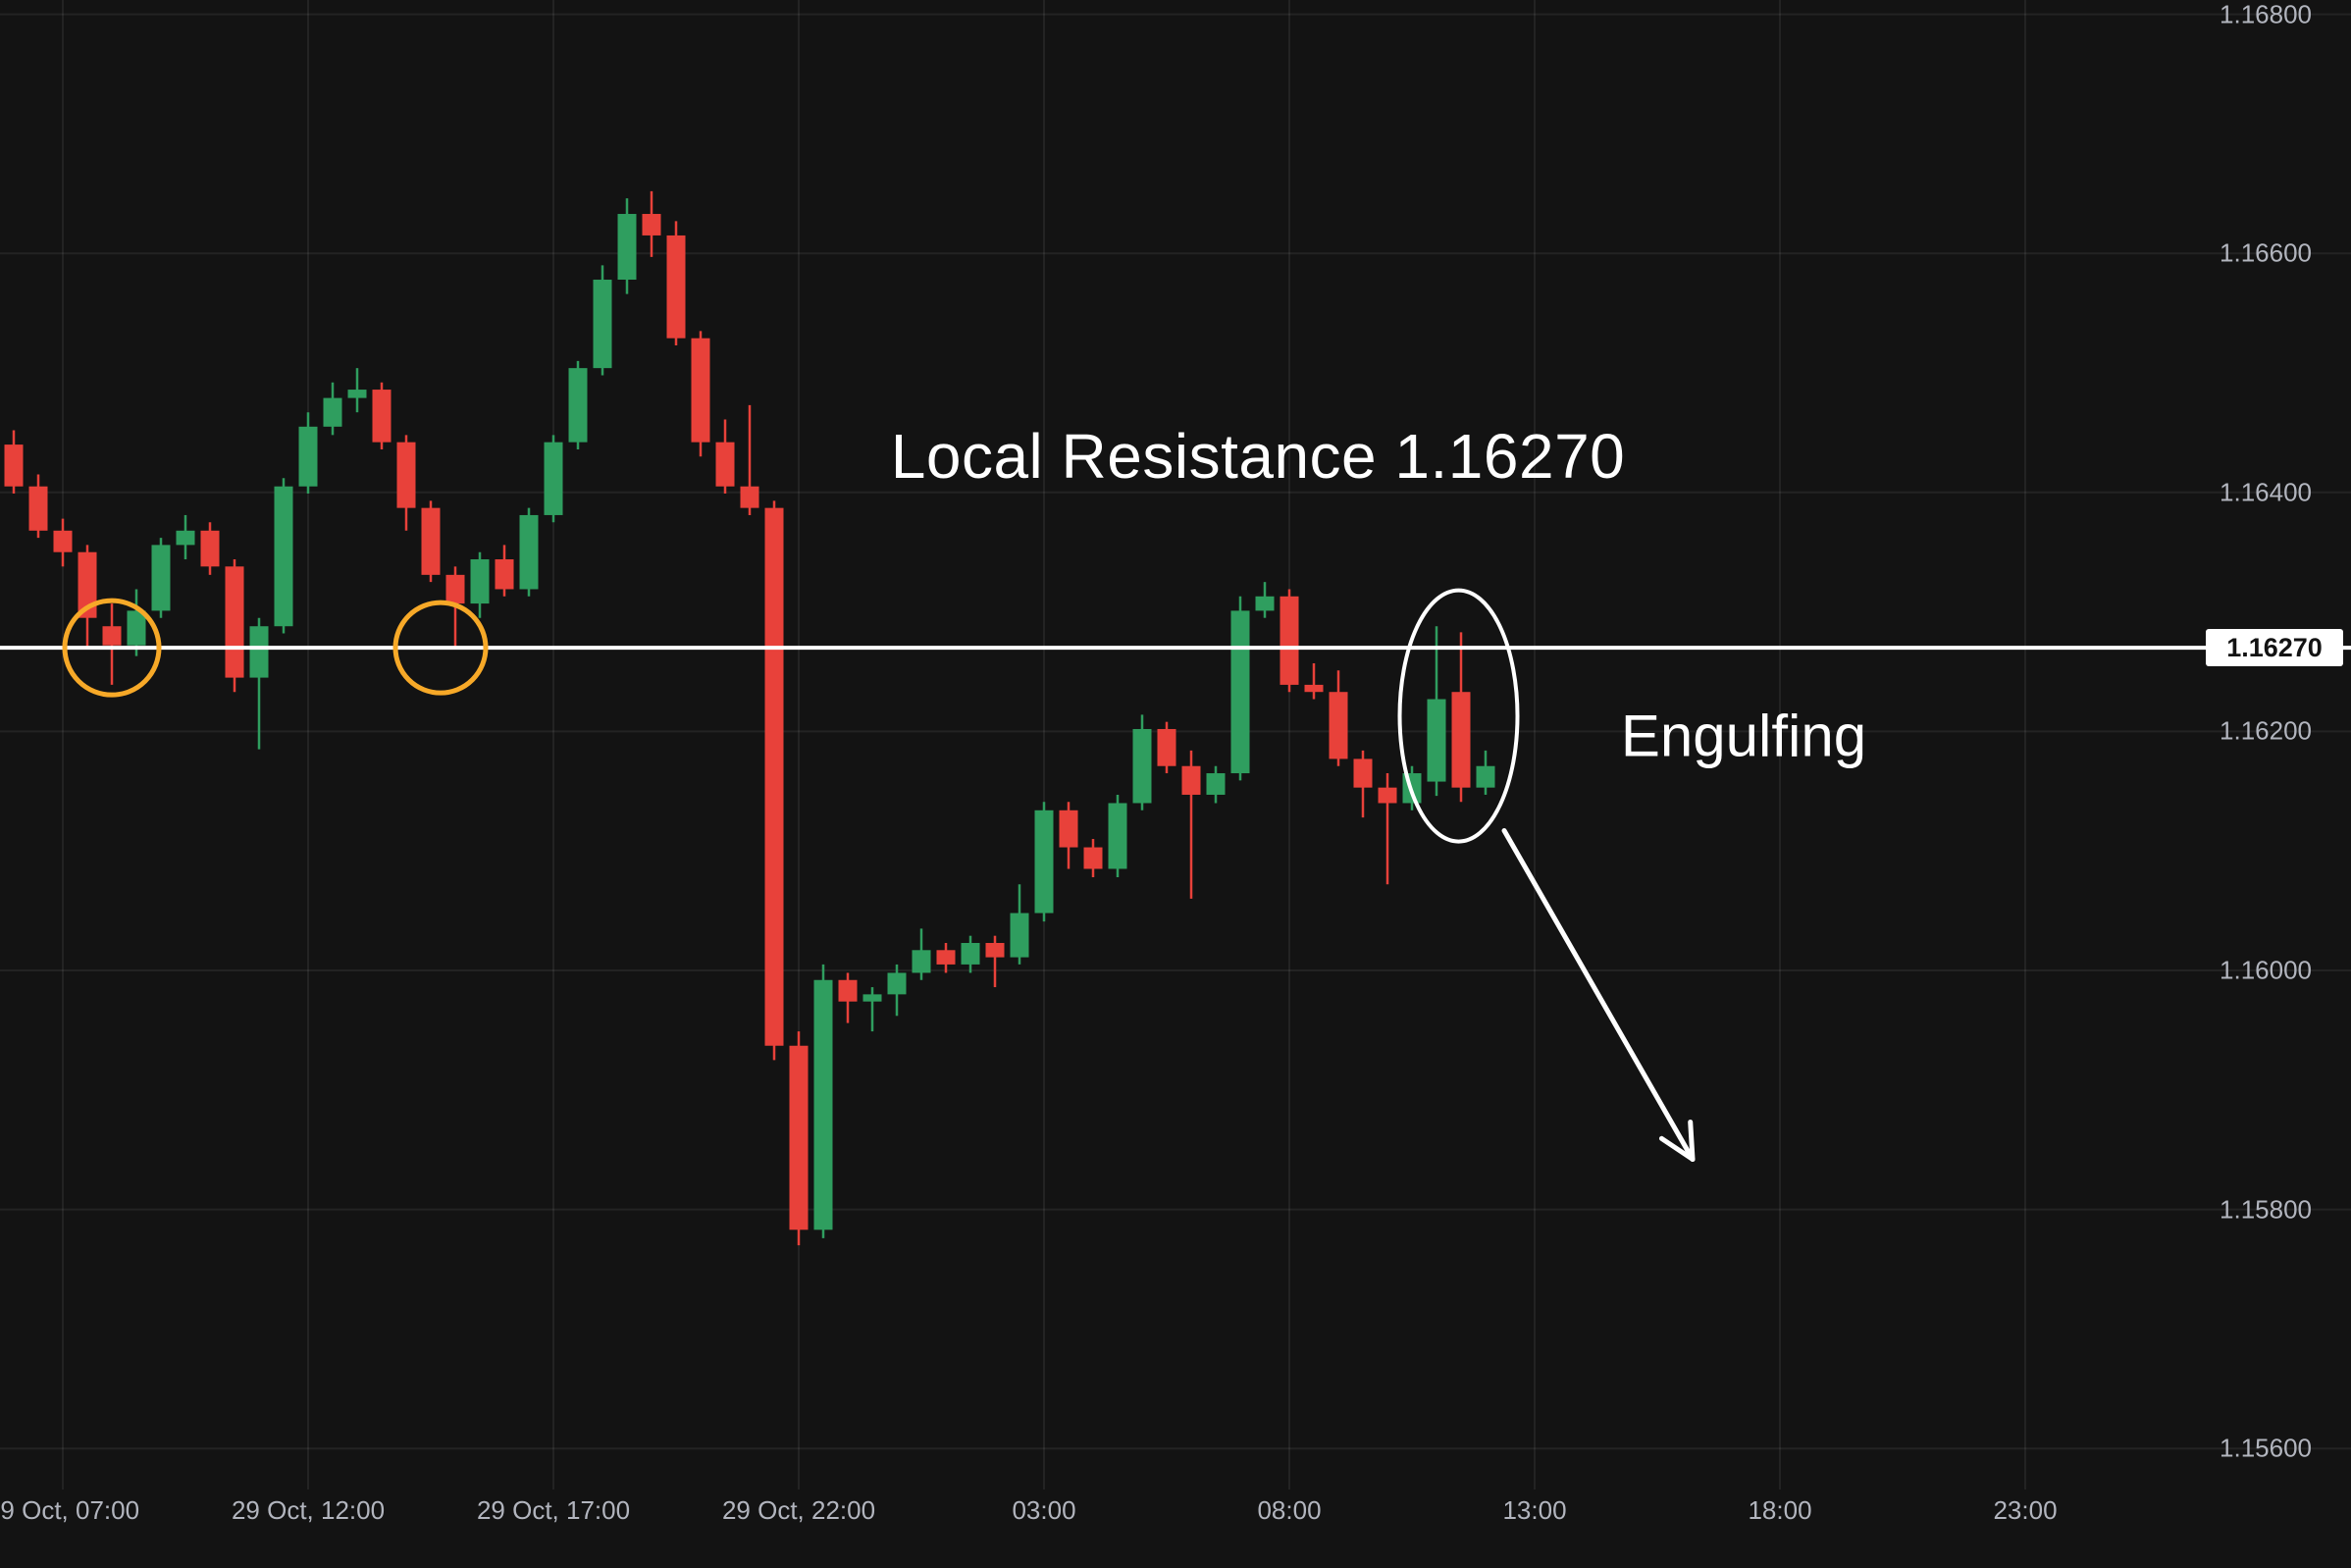 This screenshot has height=1568, width=2351. What do you see at coordinates (2026, 1510) in the screenshot?
I see `time-tick-label: 23:00` at bounding box center [2026, 1510].